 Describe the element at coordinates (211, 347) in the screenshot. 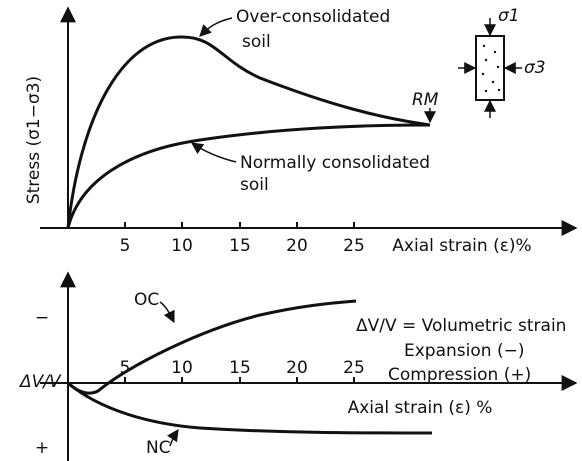

I see `oc-curve` at that location.